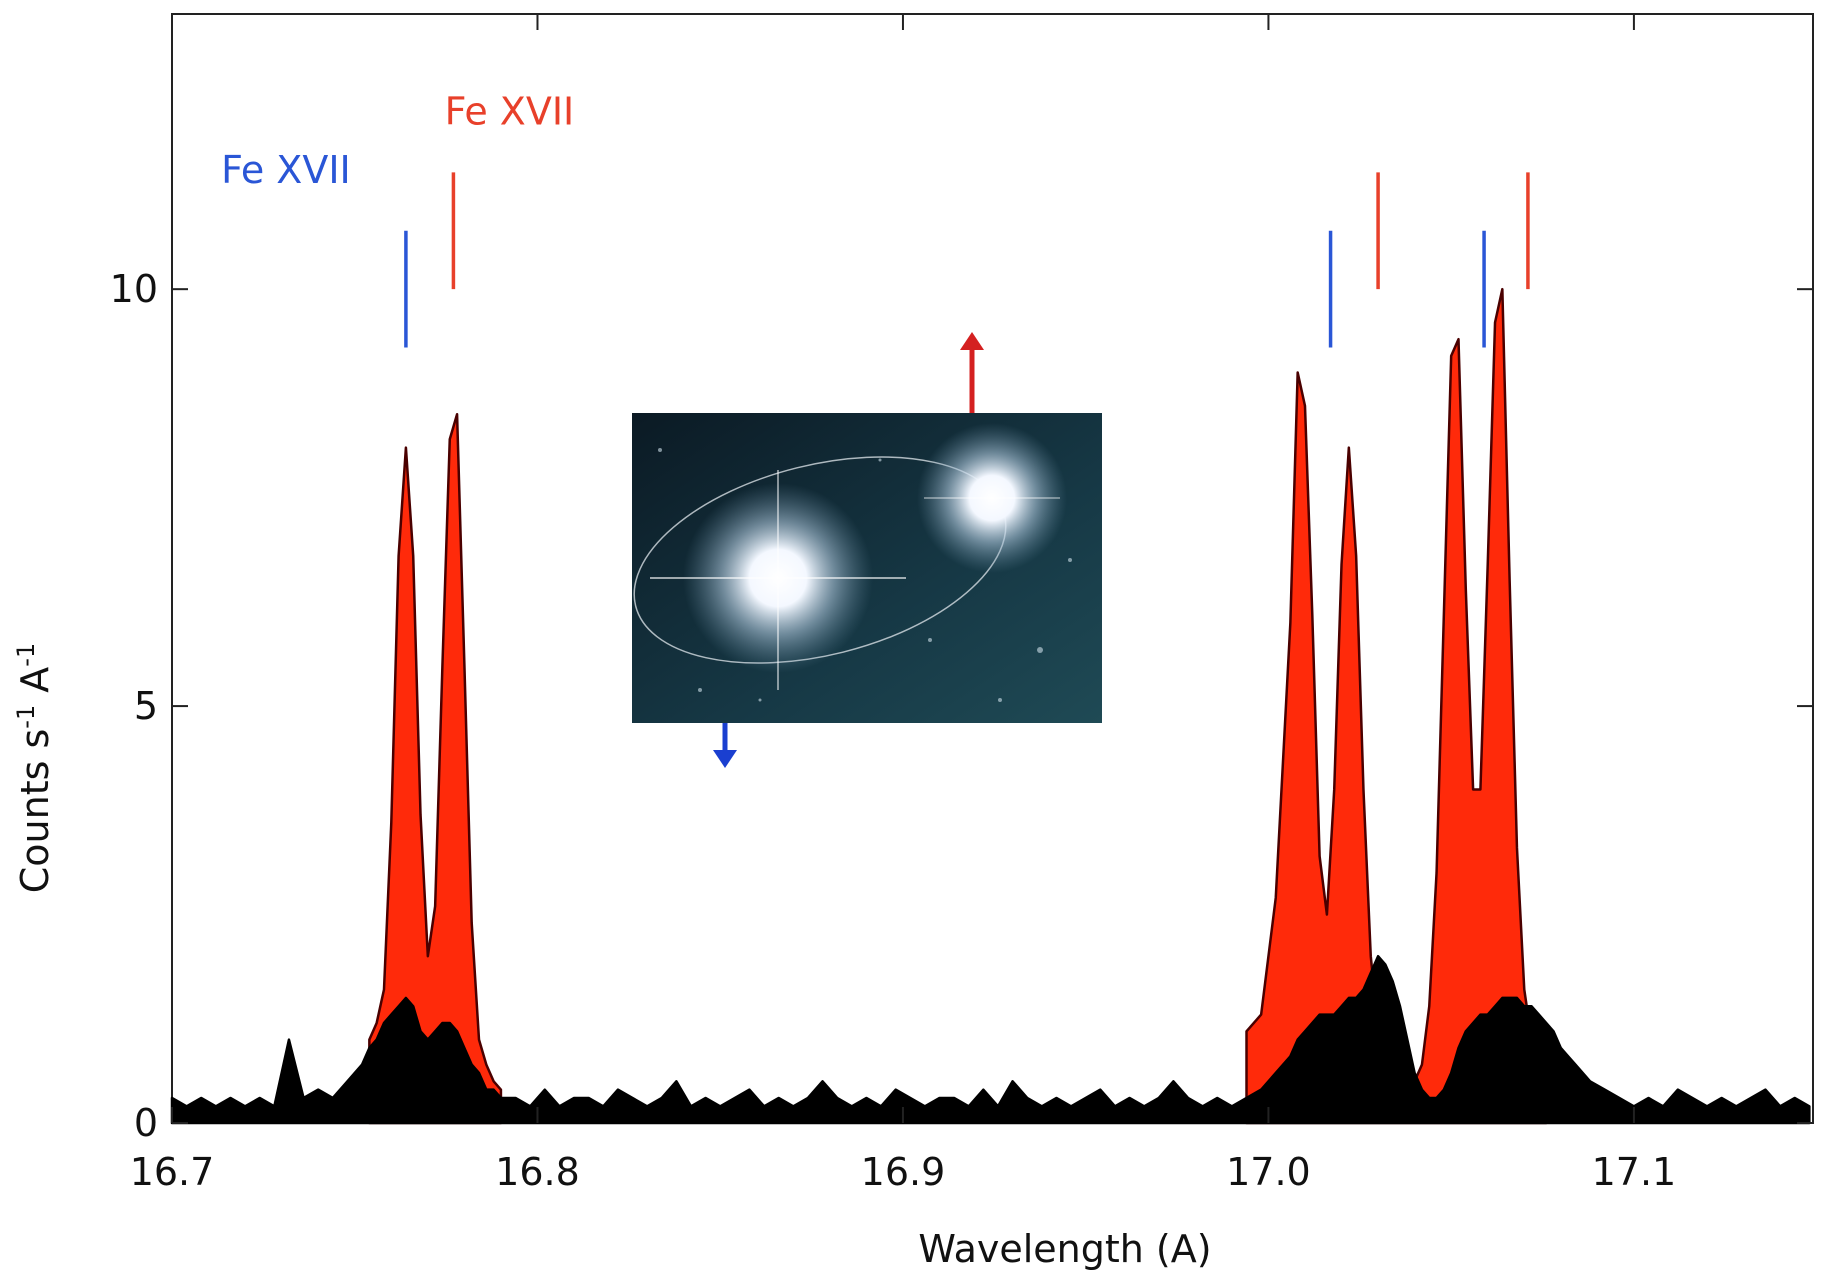 This screenshot has height=1273, width=1825. Describe the element at coordinates (134, 289) in the screenshot. I see `y-tick-label: 10` at that location.